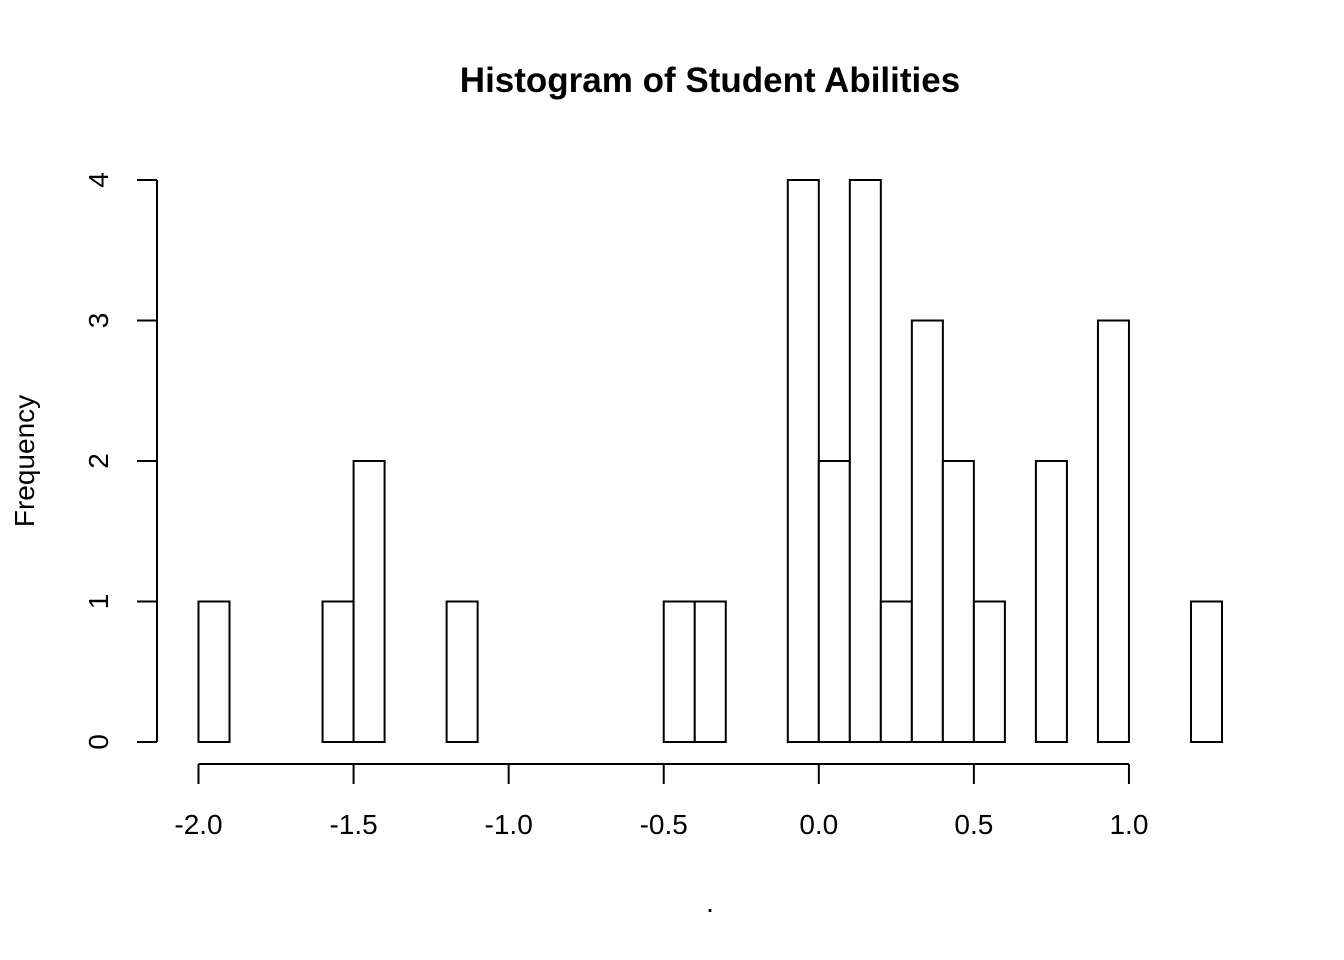 The width and height of the screenshot is (1344, 960). I want to click on y-tick-label: 4, so click(98, 180).